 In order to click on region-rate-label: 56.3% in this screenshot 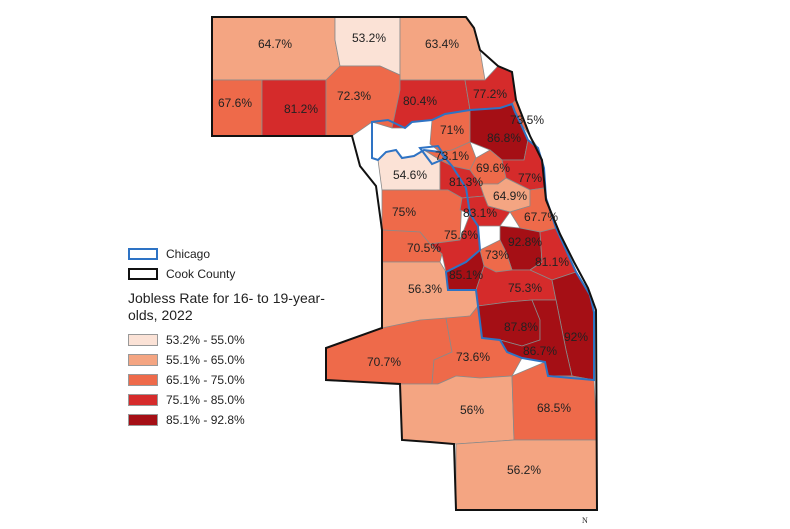, I will do `click(425, 289)`.